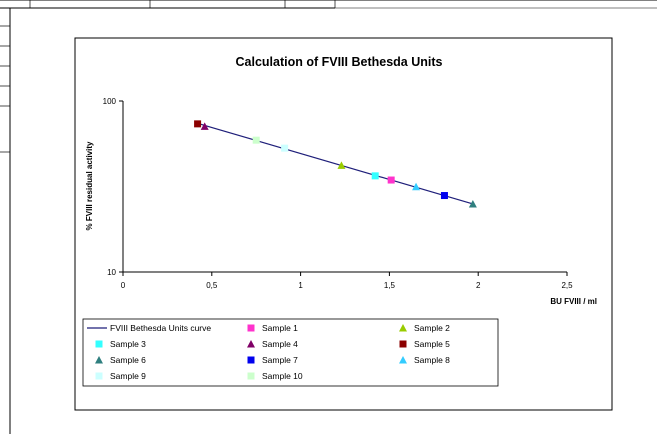 This screenshot has height=434, width=657. I want to click on legend-label-sample-3: Sample 3, so click(128, 344).